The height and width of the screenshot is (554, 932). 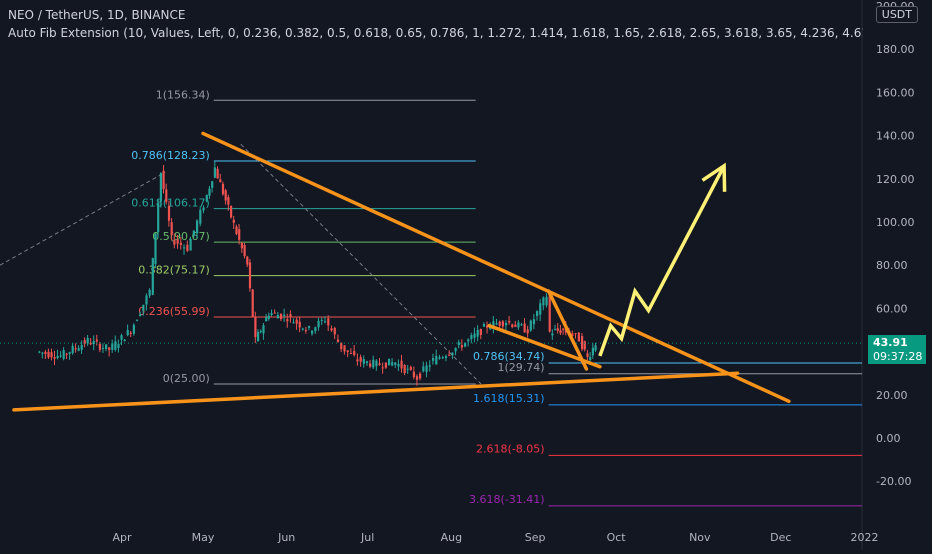 I want to click on fib-level-label: 0.618(106.17), so click(x=170, y=203).